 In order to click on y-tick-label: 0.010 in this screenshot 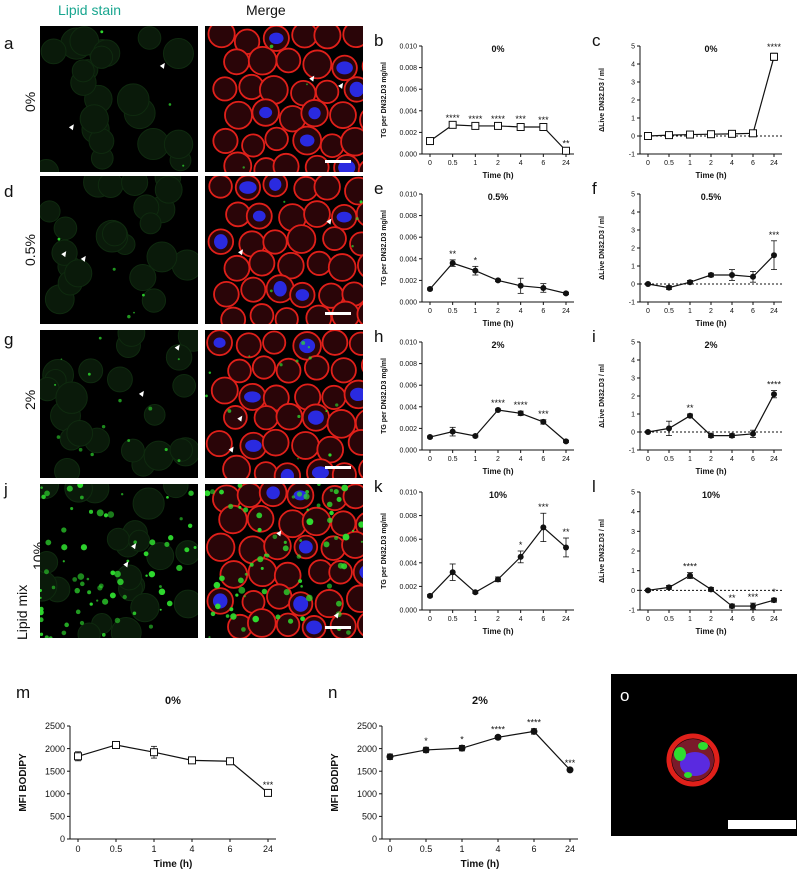, I will do `click(408, 342)`.